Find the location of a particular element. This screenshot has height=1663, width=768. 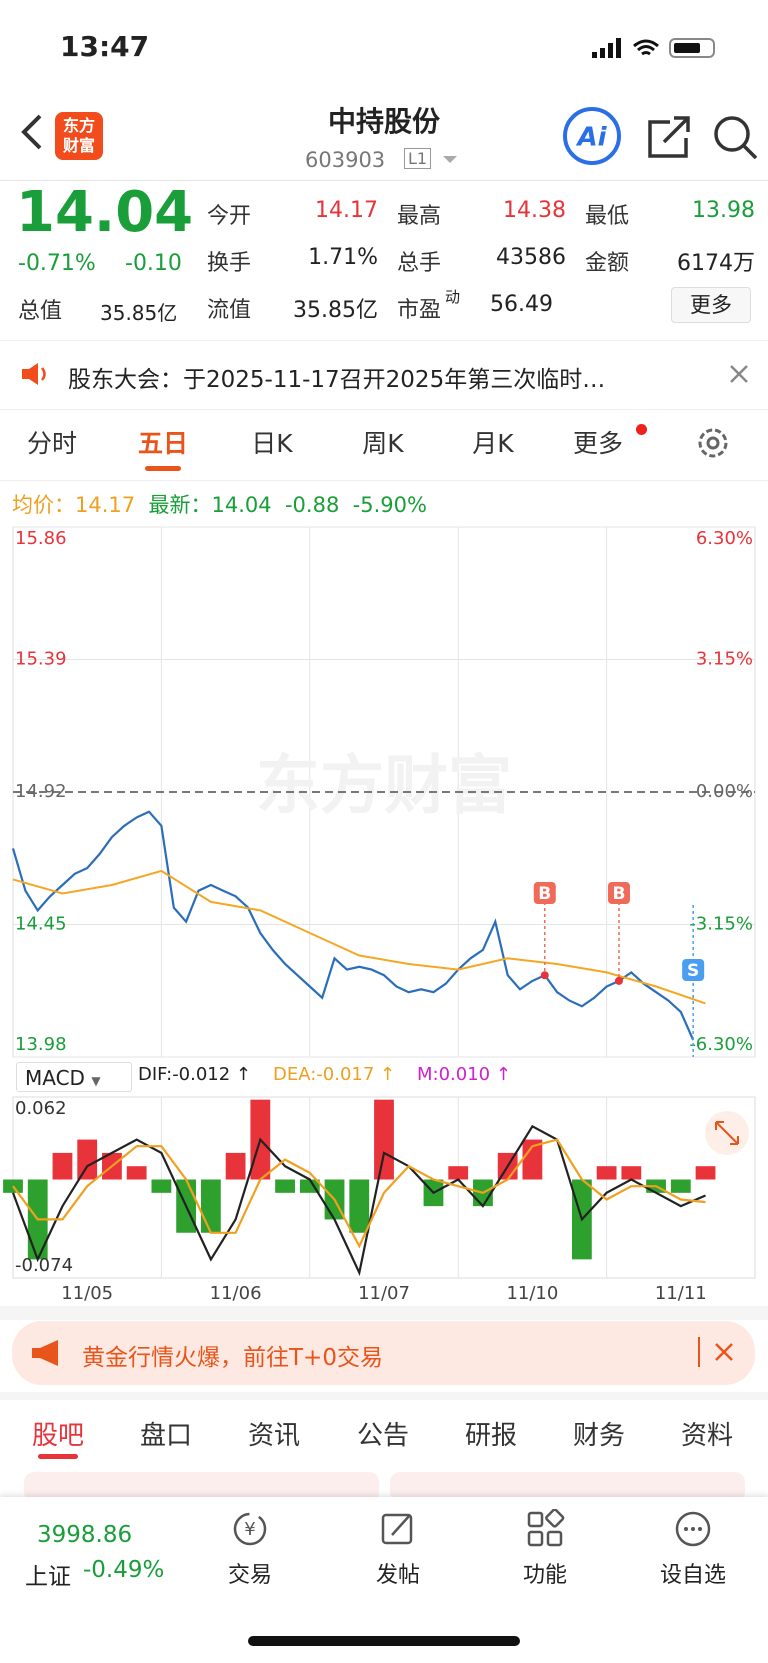

field-label: 最高 is located at coordinates (419, 216).